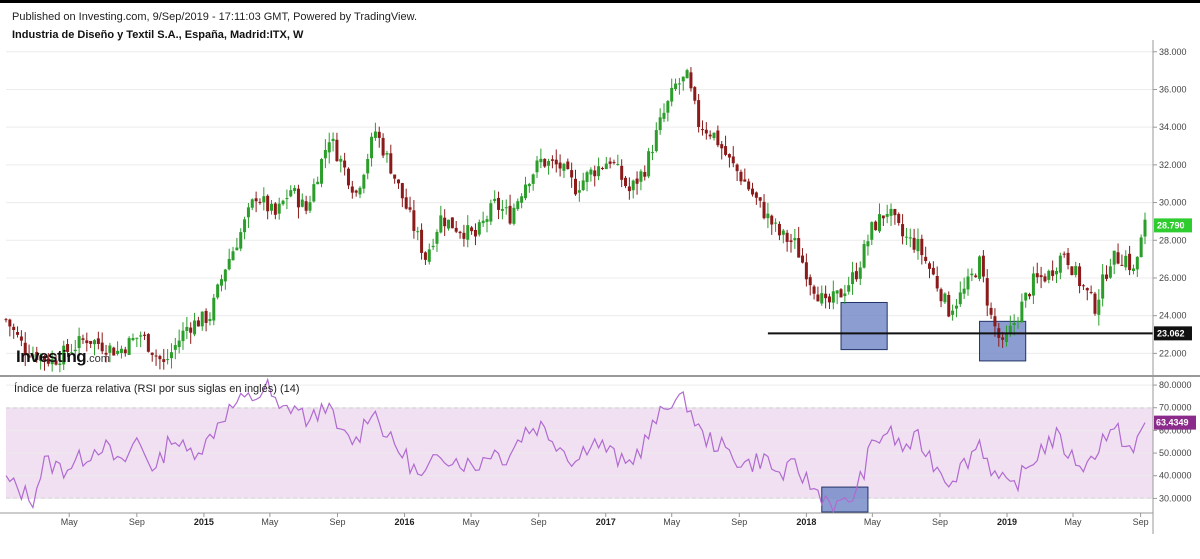 This screenshot has width=1200, height=559. I want to click on rsi-y-tick-label: 40.0000, so click(1175, 476).